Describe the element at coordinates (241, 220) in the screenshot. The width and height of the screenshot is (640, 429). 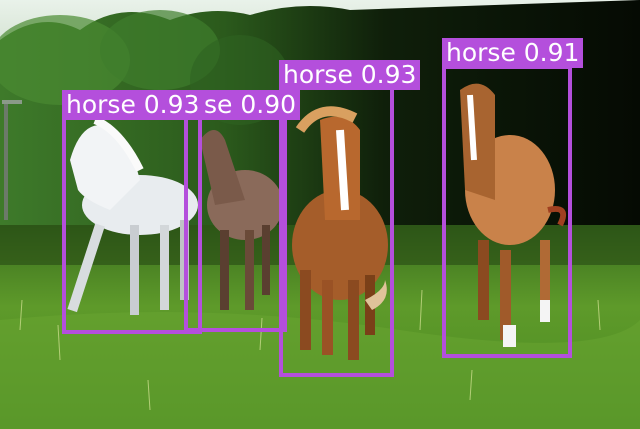
I see `gray-horse` at that location.